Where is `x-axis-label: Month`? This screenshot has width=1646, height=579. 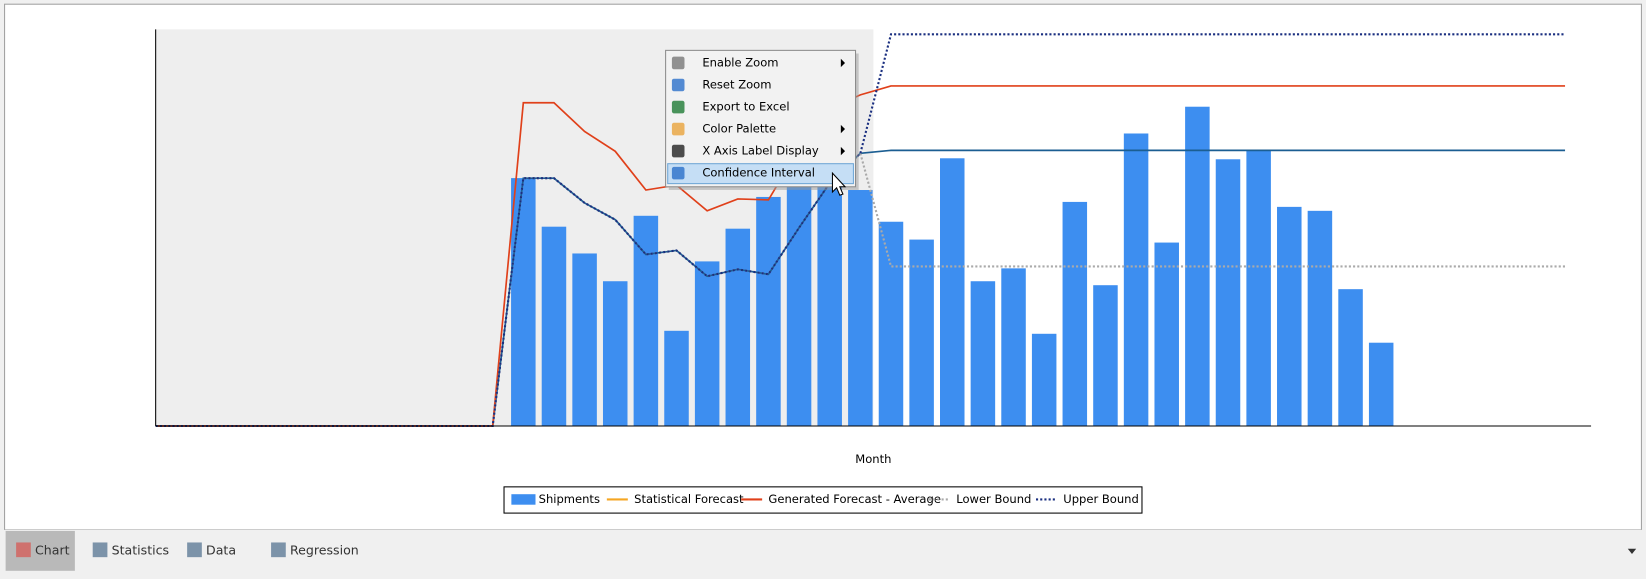 x-axis-label: Month is located at coordinates (873, 459).